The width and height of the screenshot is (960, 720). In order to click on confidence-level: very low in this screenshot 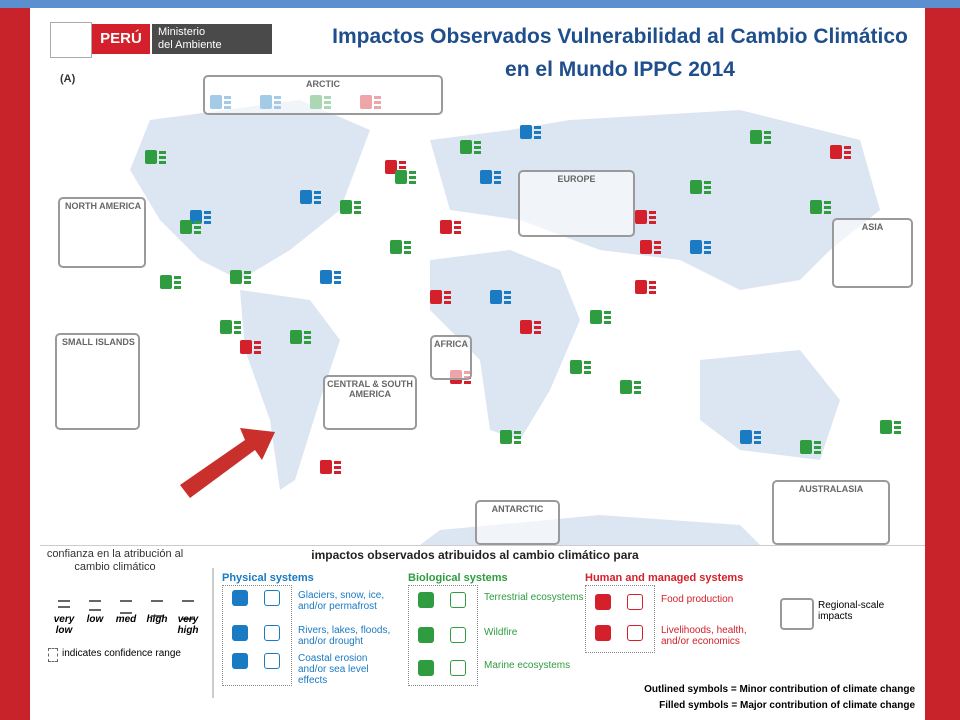, I will do `click(64, 625)`.